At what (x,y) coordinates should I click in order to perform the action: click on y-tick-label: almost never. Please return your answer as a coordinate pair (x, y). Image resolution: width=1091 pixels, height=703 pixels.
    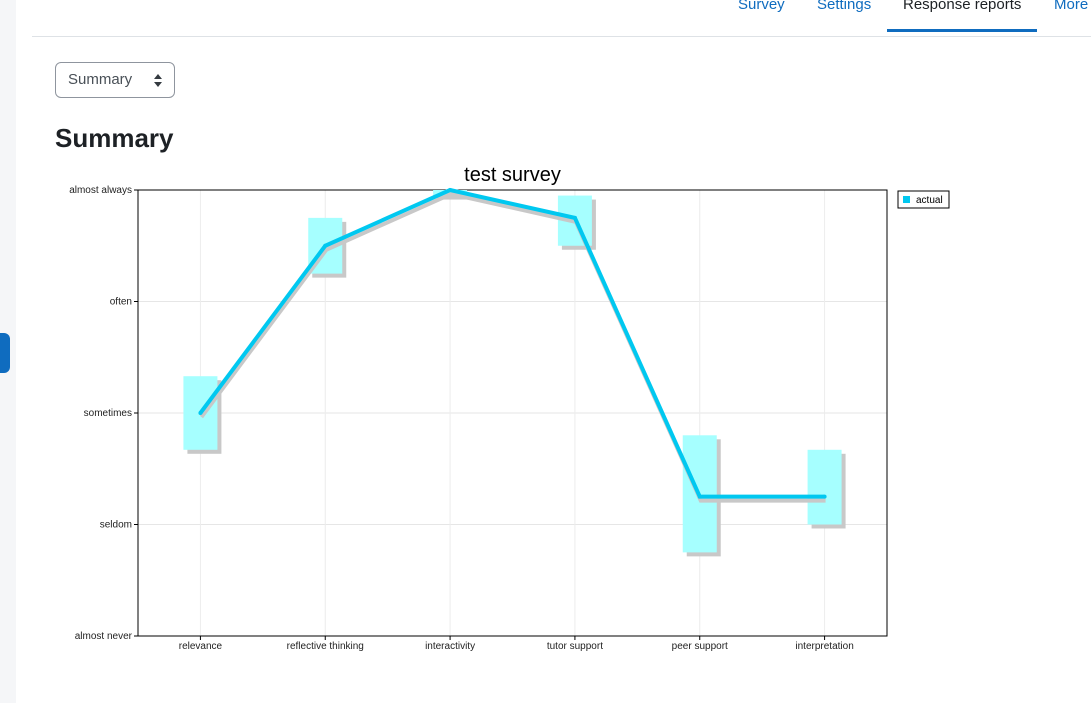
    Looking at the image, I should click on (104, 636).